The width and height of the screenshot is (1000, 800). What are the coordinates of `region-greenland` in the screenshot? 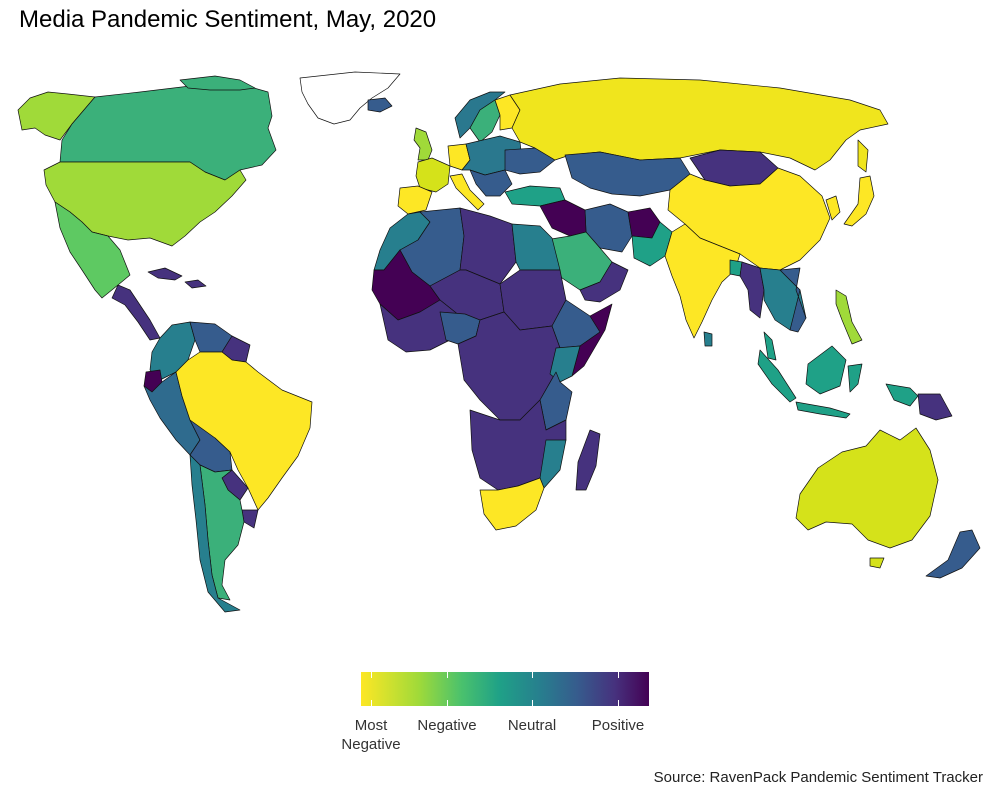 It's located at (350, 98).